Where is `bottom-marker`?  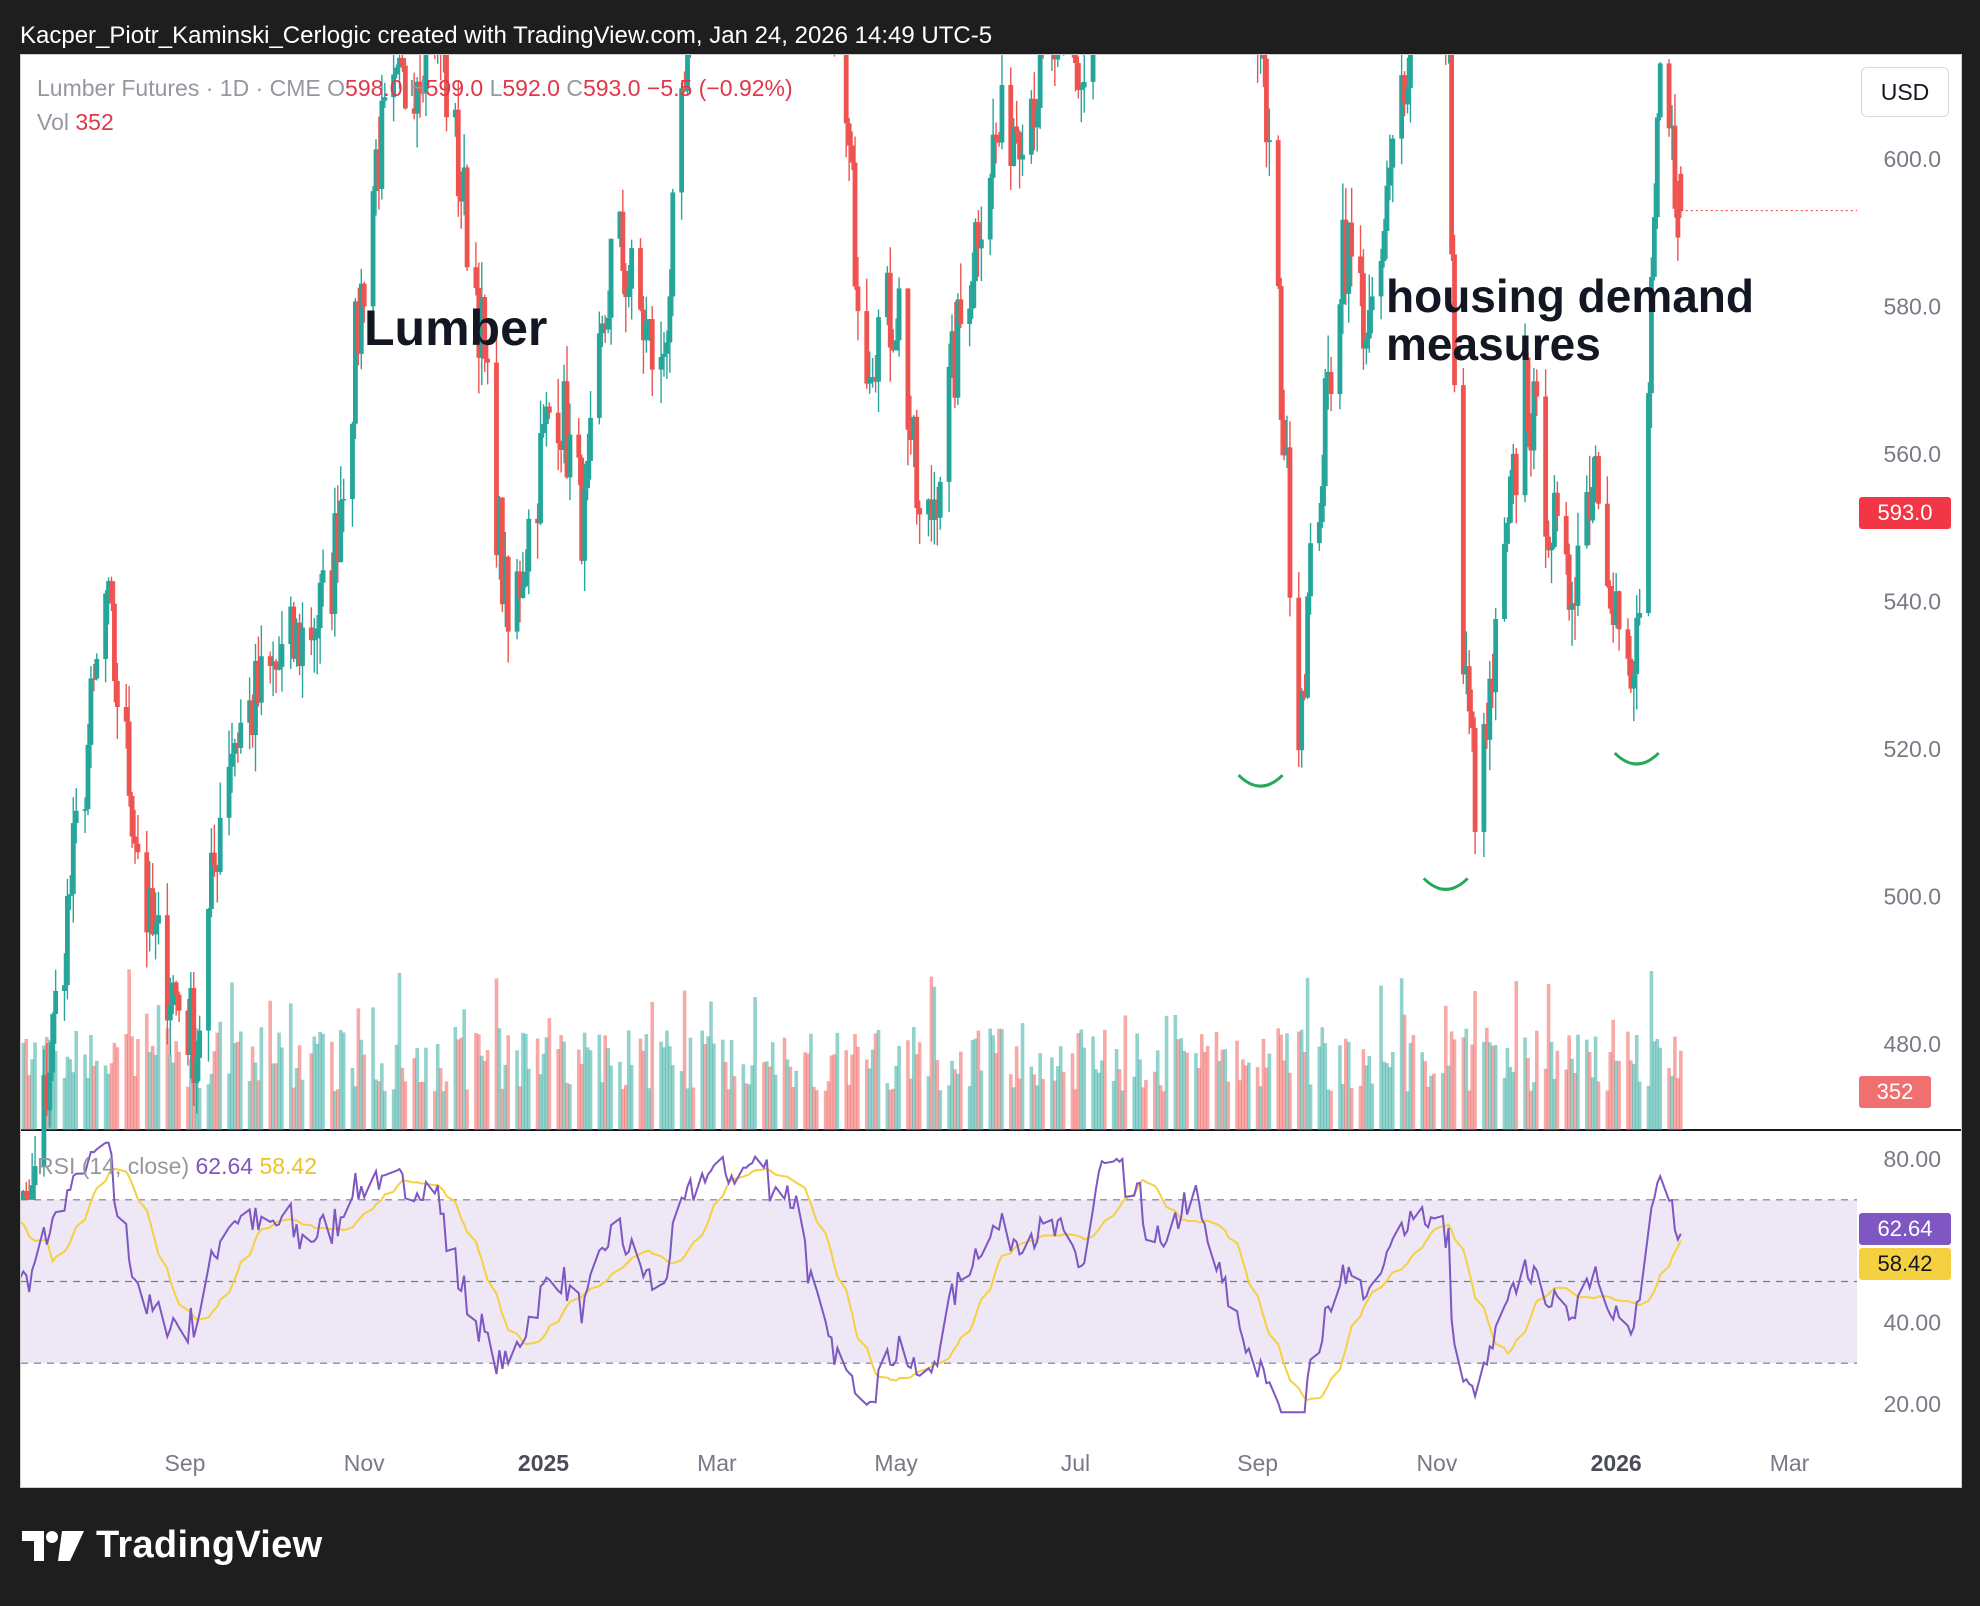
bottom-marker is located at coordinates (1260, 781).